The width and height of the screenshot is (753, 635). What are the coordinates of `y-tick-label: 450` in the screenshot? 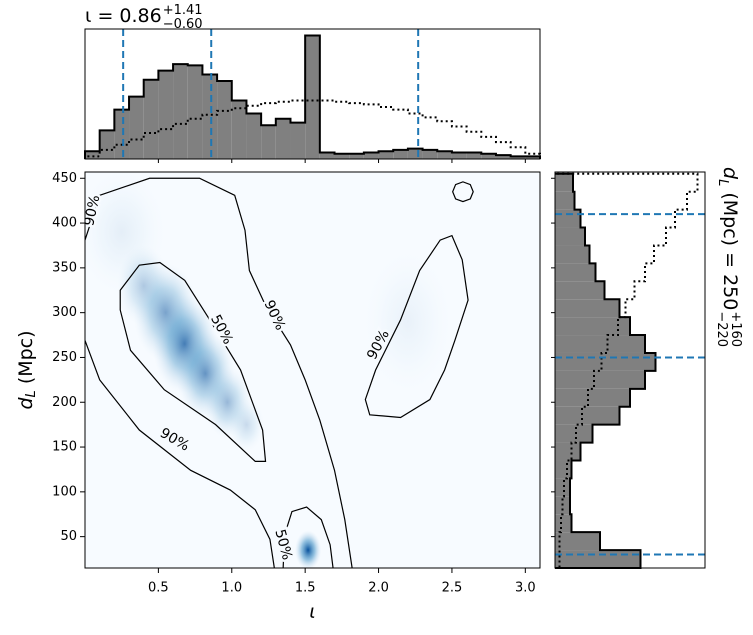 It's located at (64, 178).